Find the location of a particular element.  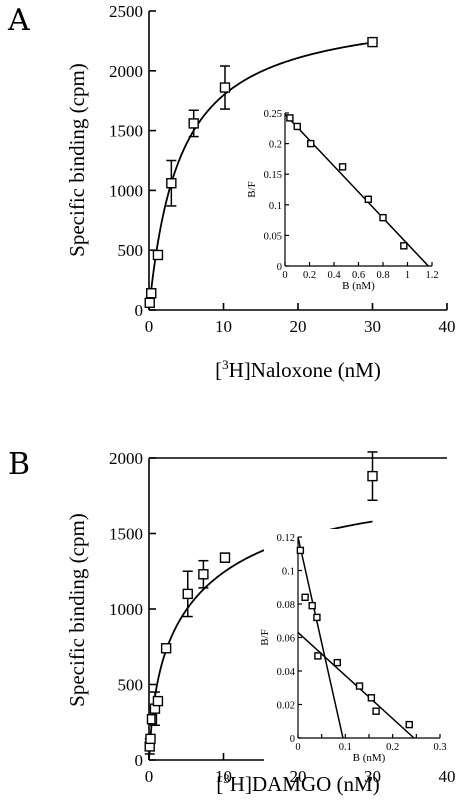

inset-y-tick-label: 0.02 is located at coordinates (286, 706).